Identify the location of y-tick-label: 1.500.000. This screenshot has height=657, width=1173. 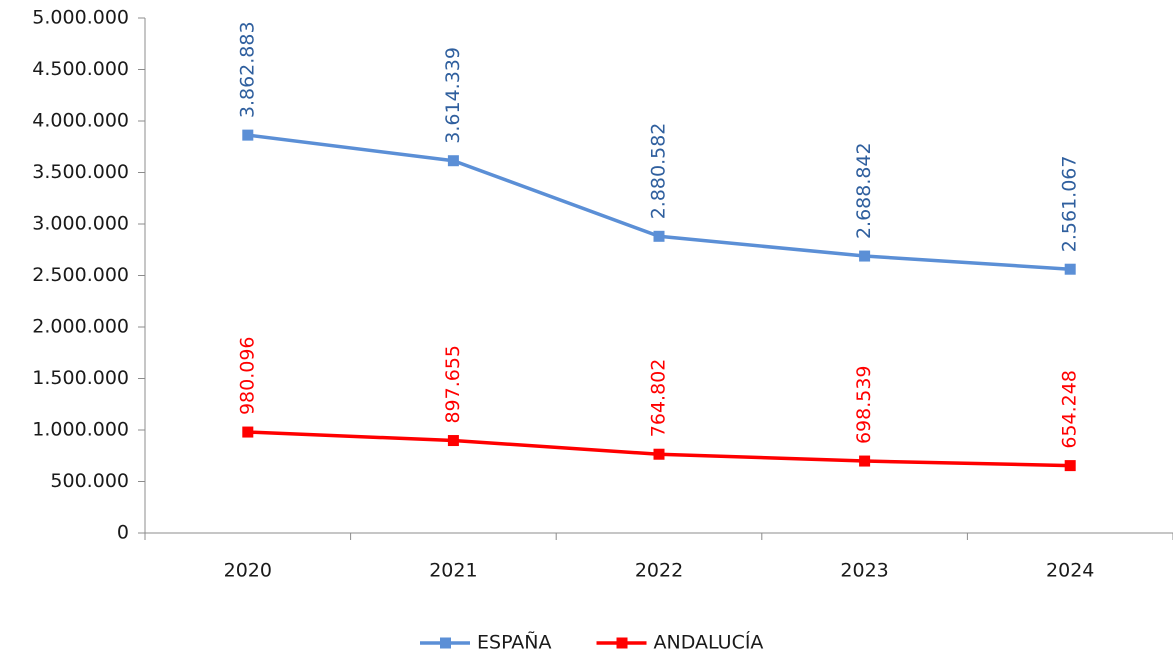
(80, 378).